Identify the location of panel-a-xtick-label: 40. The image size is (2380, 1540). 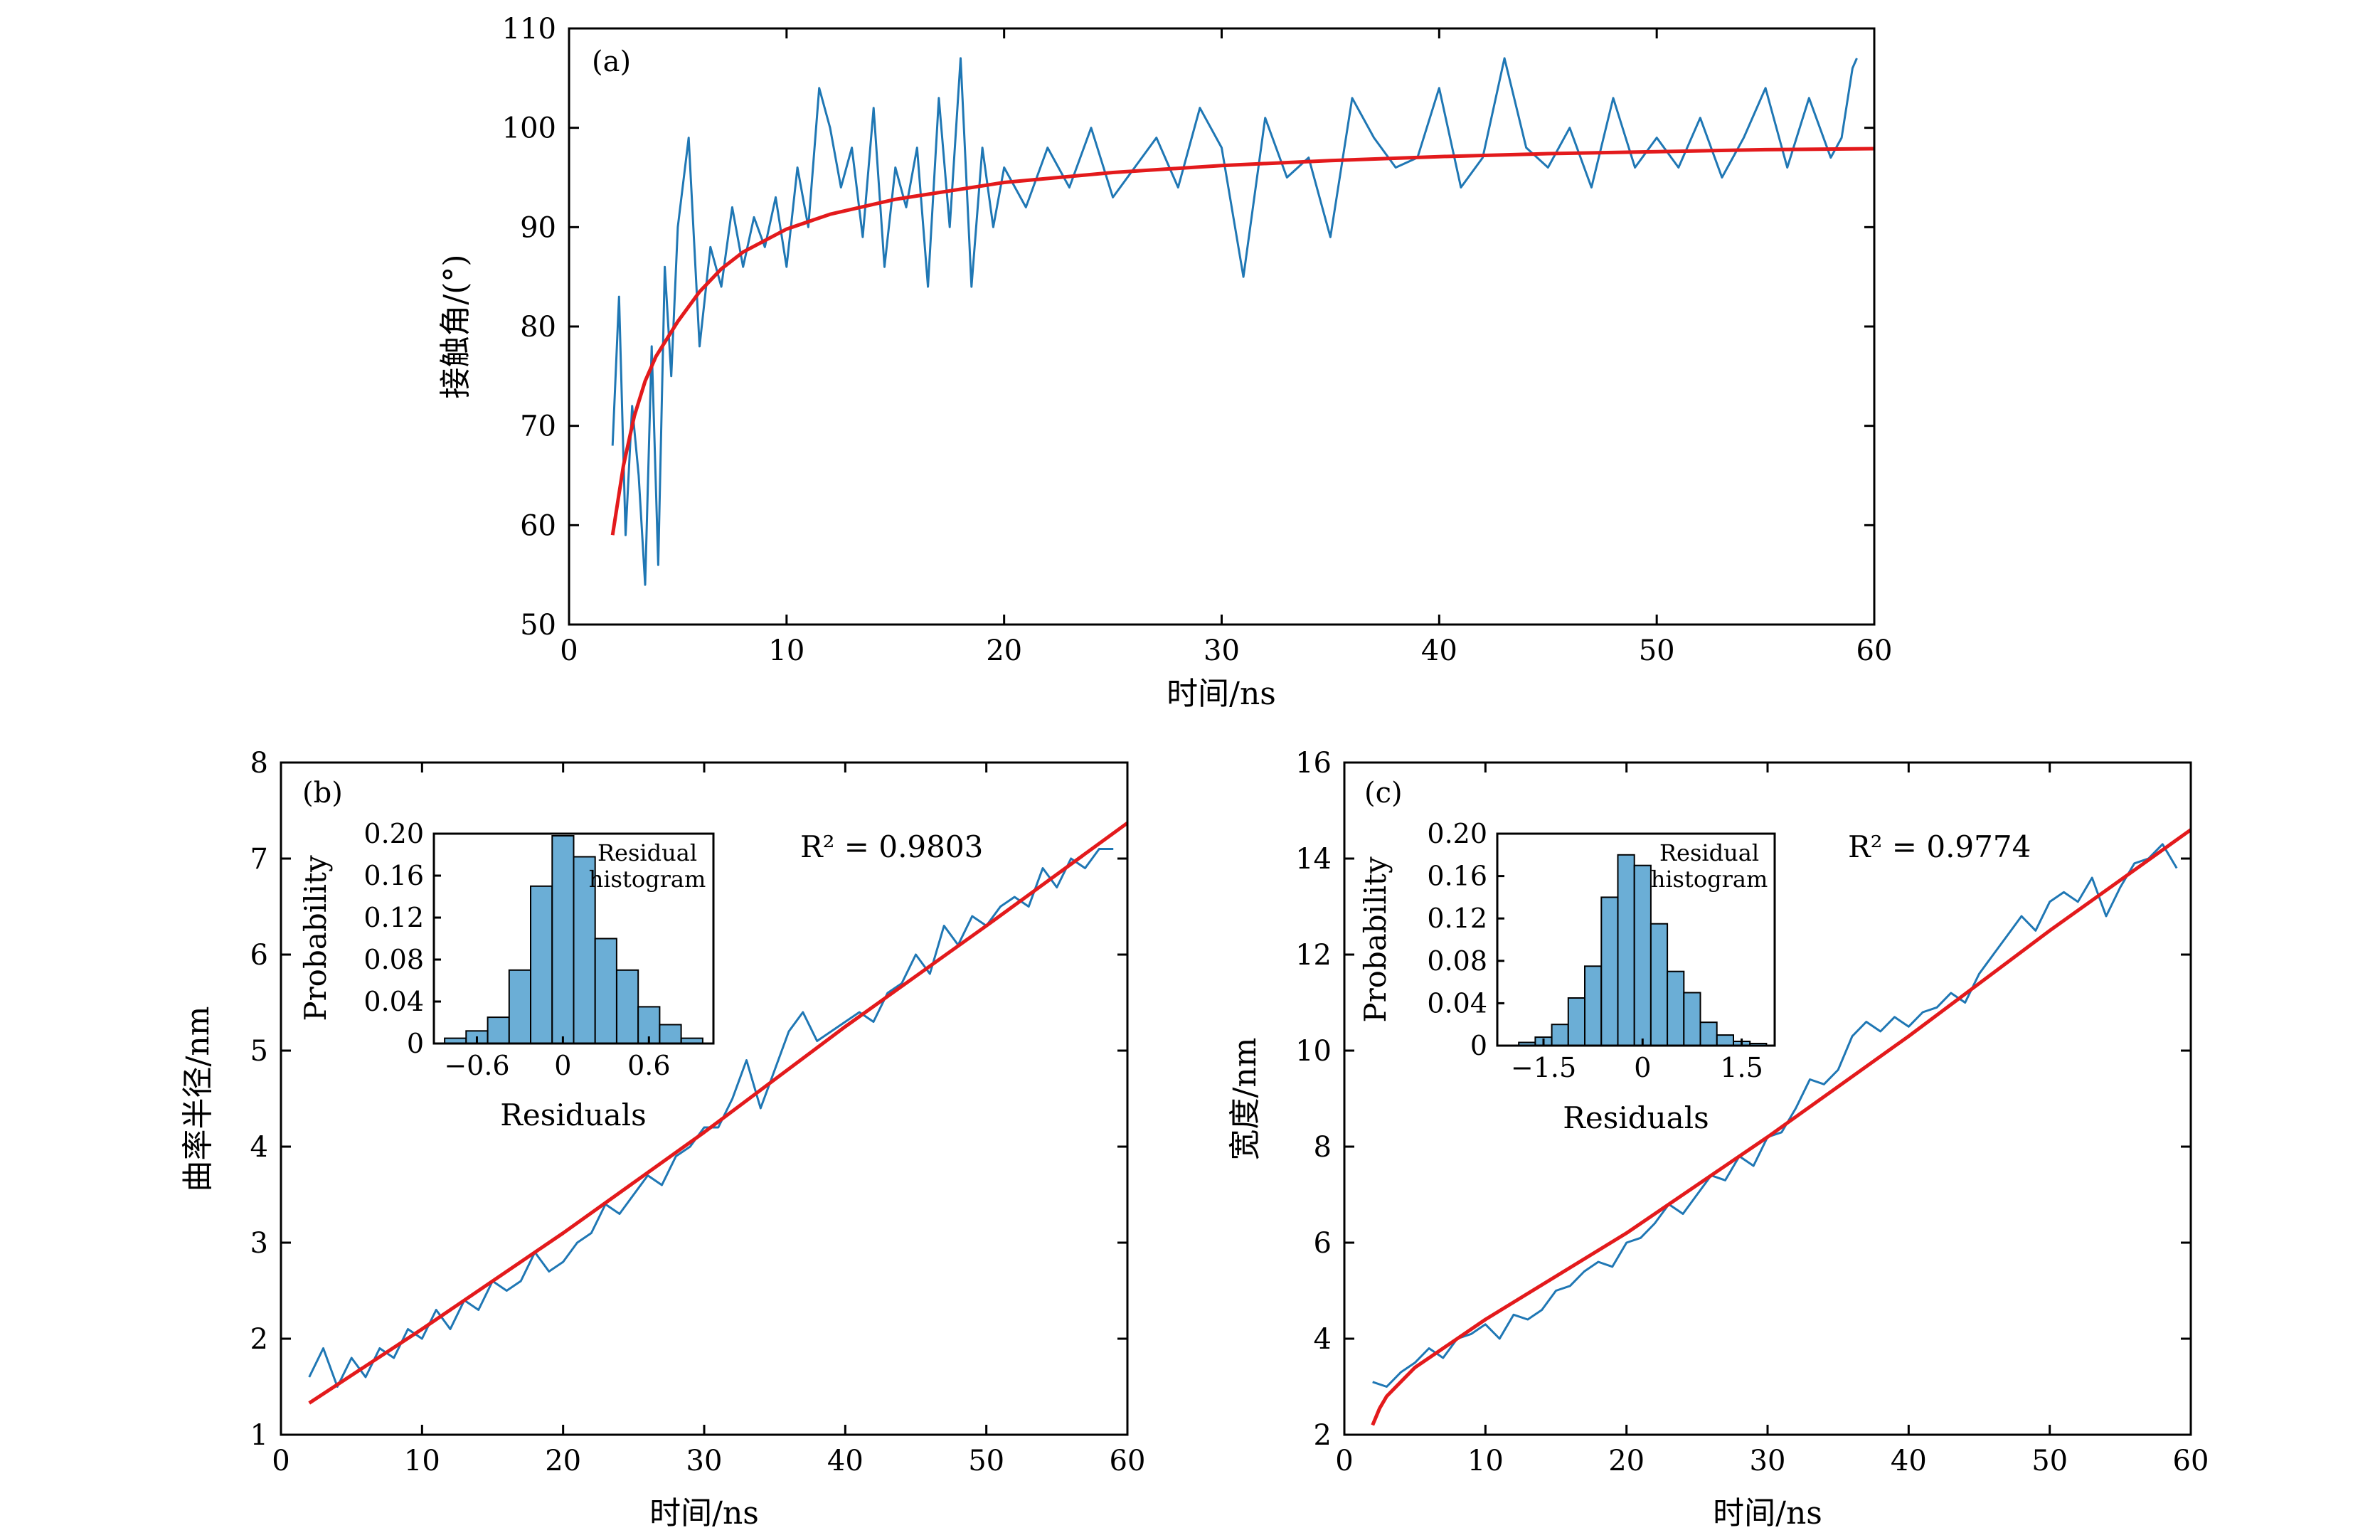
(1439, 650).